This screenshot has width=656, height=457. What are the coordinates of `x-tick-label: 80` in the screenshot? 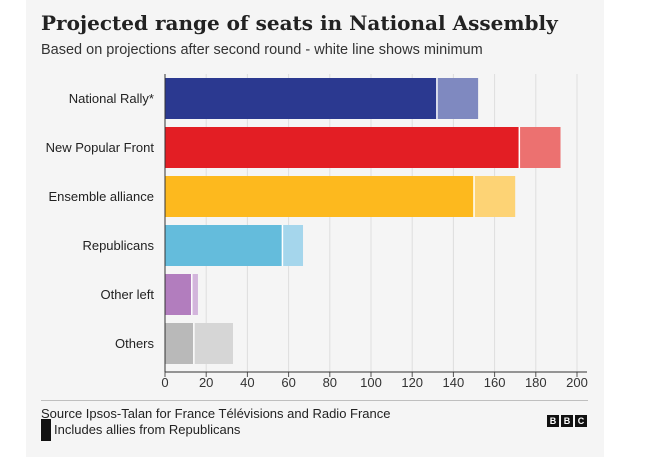 It's located at (330, 382).